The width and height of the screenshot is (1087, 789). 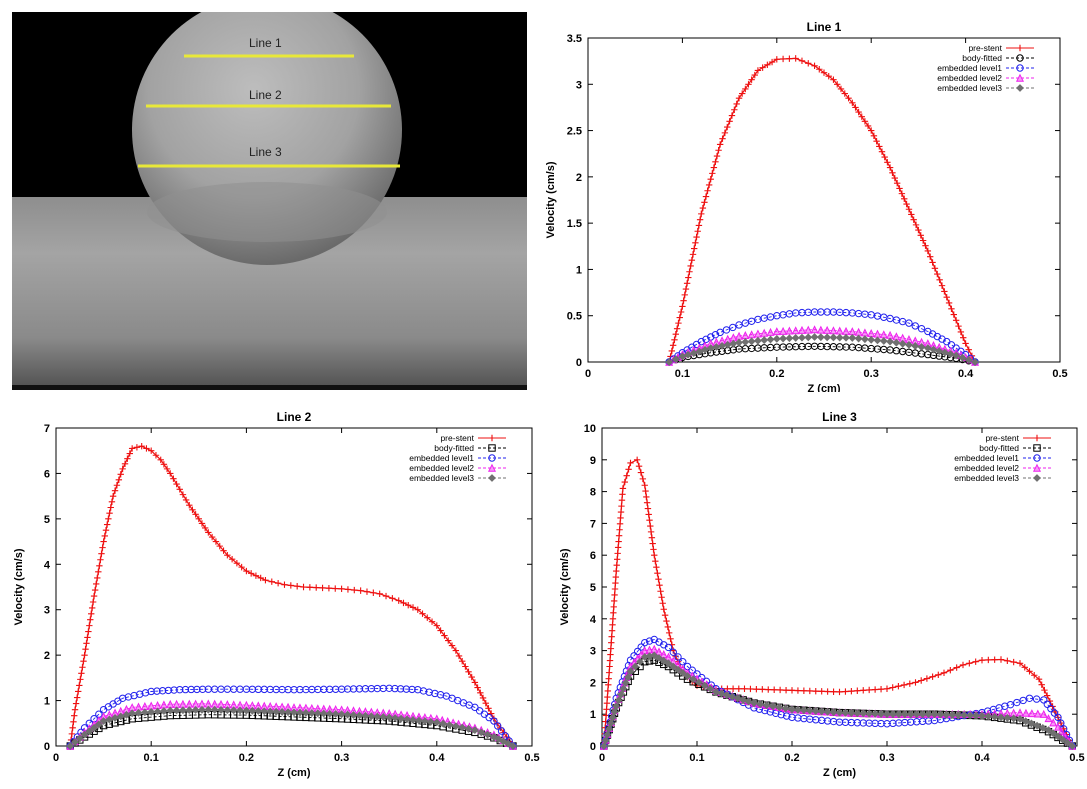 I want to click on chart2-ytick-label: 3, so click(x=47, y=611).